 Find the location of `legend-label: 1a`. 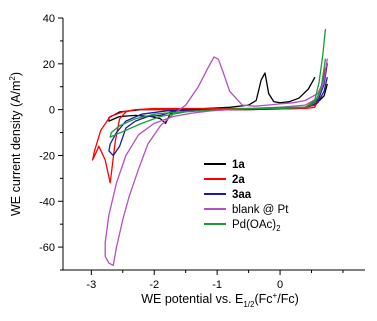

legend-label: 1a is located at coordinates (238, 165).